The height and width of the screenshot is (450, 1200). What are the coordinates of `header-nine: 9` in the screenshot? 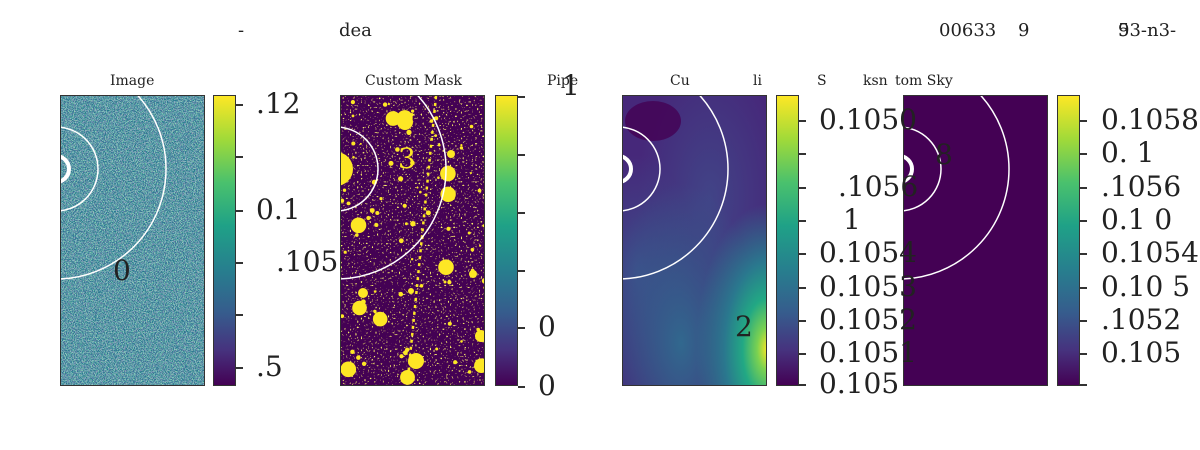 It's located at (1024, 30).